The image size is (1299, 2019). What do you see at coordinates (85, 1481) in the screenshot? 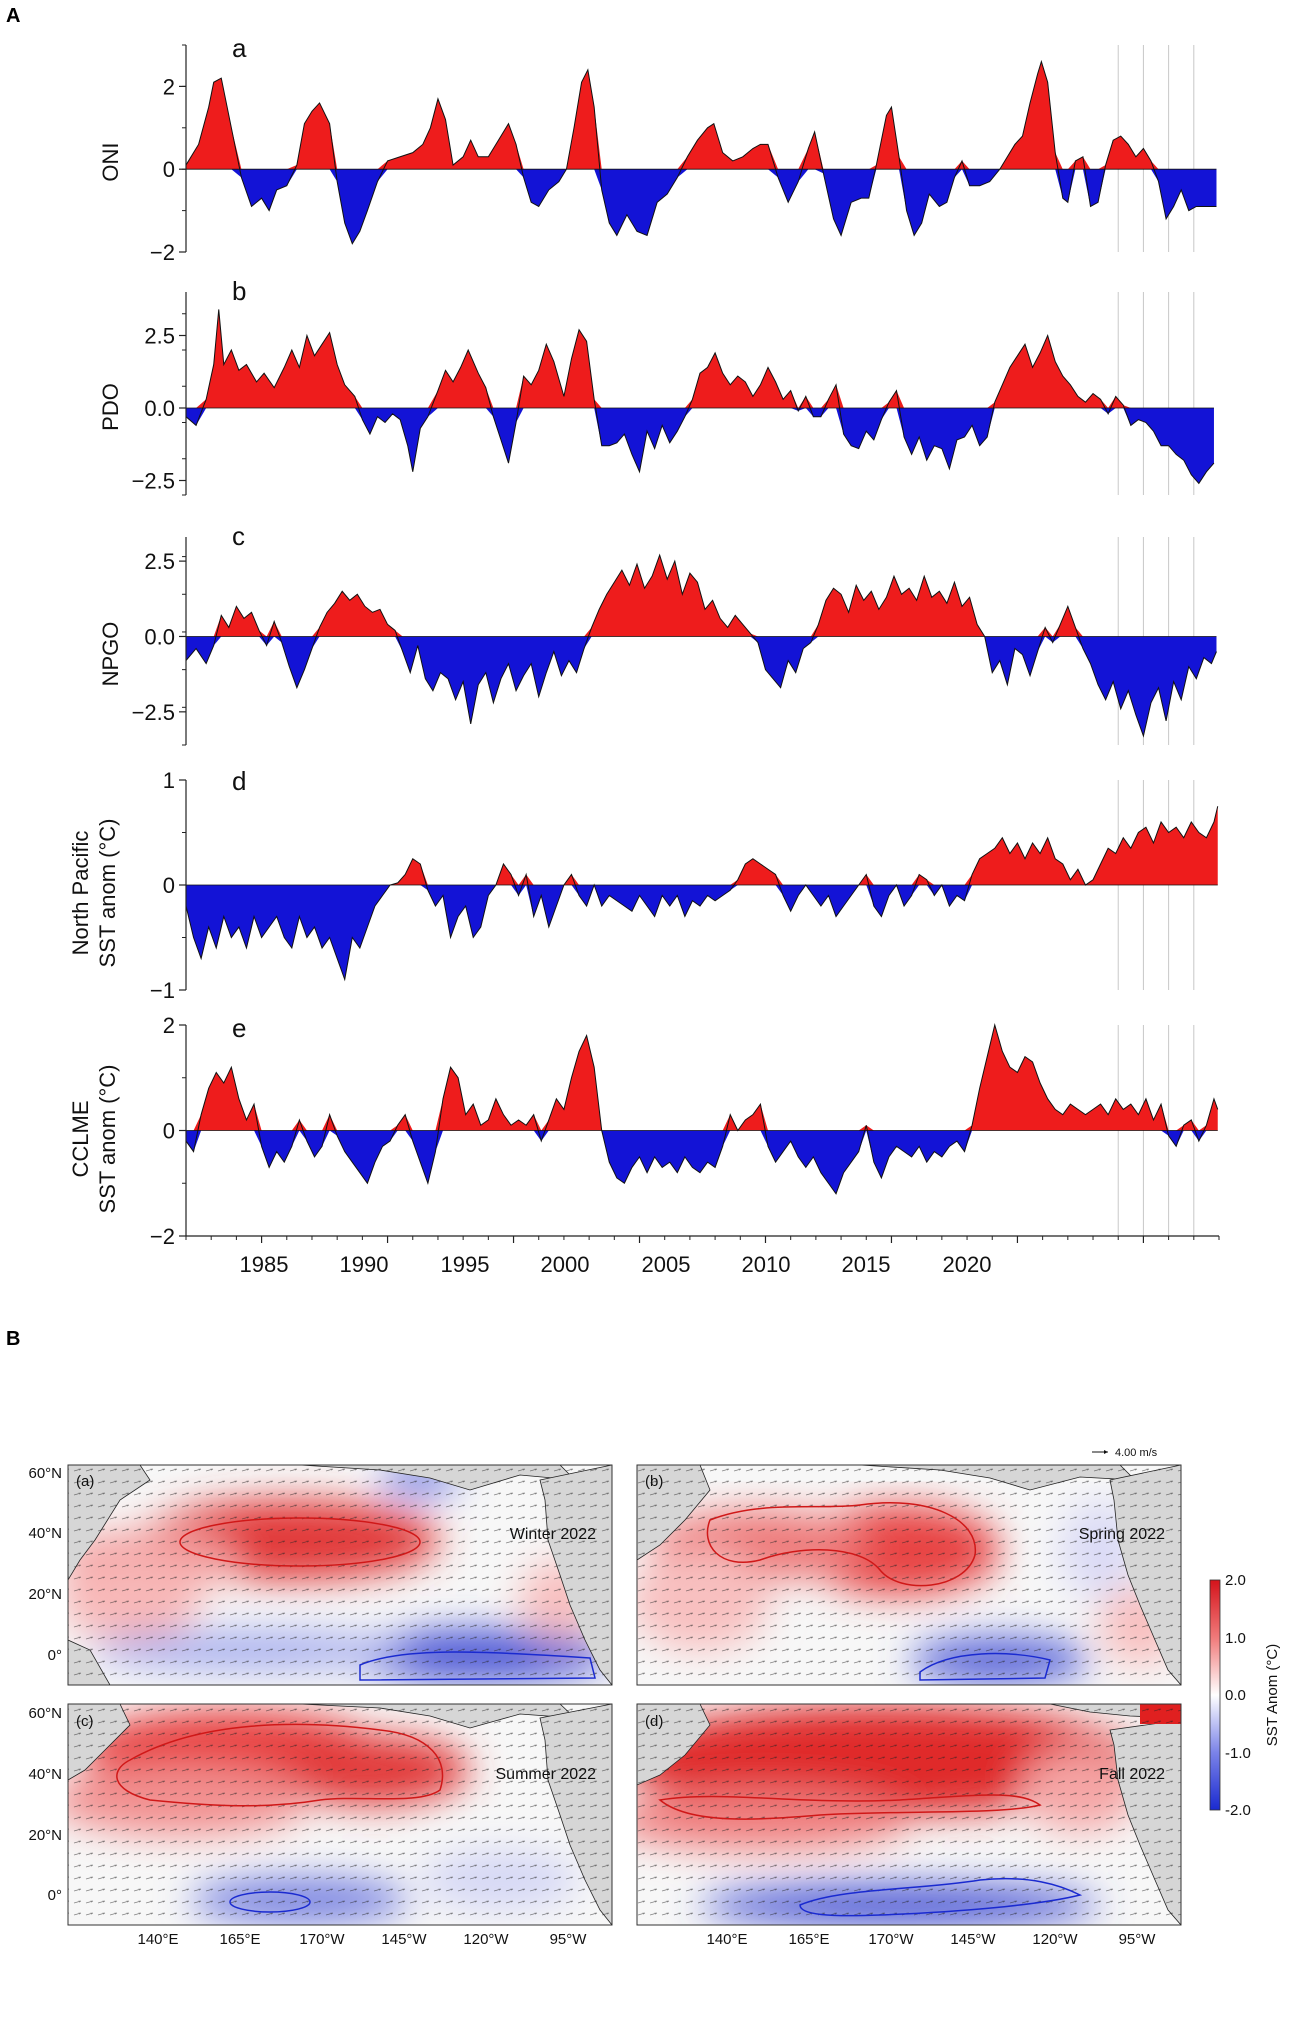
I see `map-tag: (a)` at bounding box center [85, 1481].